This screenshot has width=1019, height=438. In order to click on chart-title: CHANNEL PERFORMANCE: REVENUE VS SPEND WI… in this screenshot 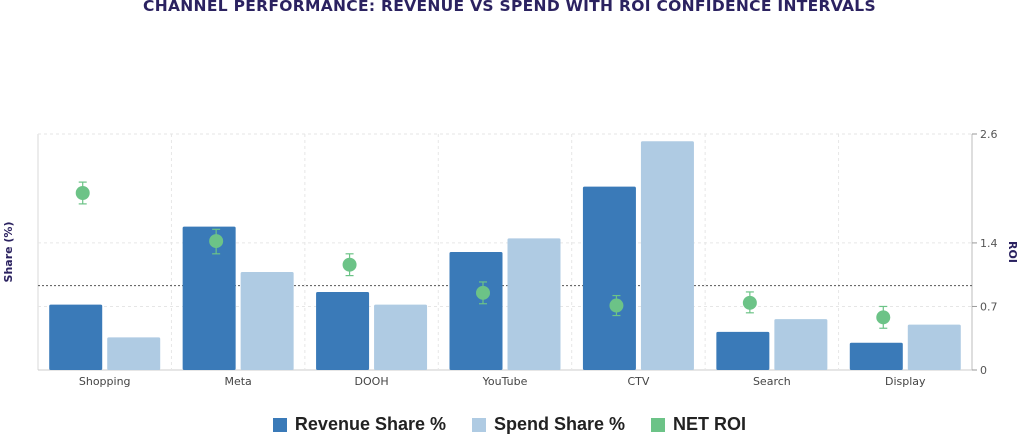, I will do `click(509, 7)`.